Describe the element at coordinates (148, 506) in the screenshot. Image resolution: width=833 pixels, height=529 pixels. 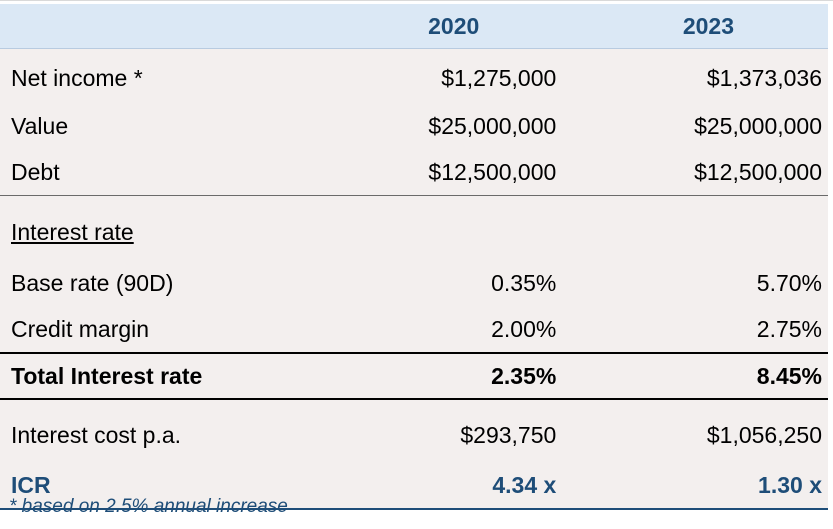
I see `footnote: * based on 2.5% annual increase` at that location.